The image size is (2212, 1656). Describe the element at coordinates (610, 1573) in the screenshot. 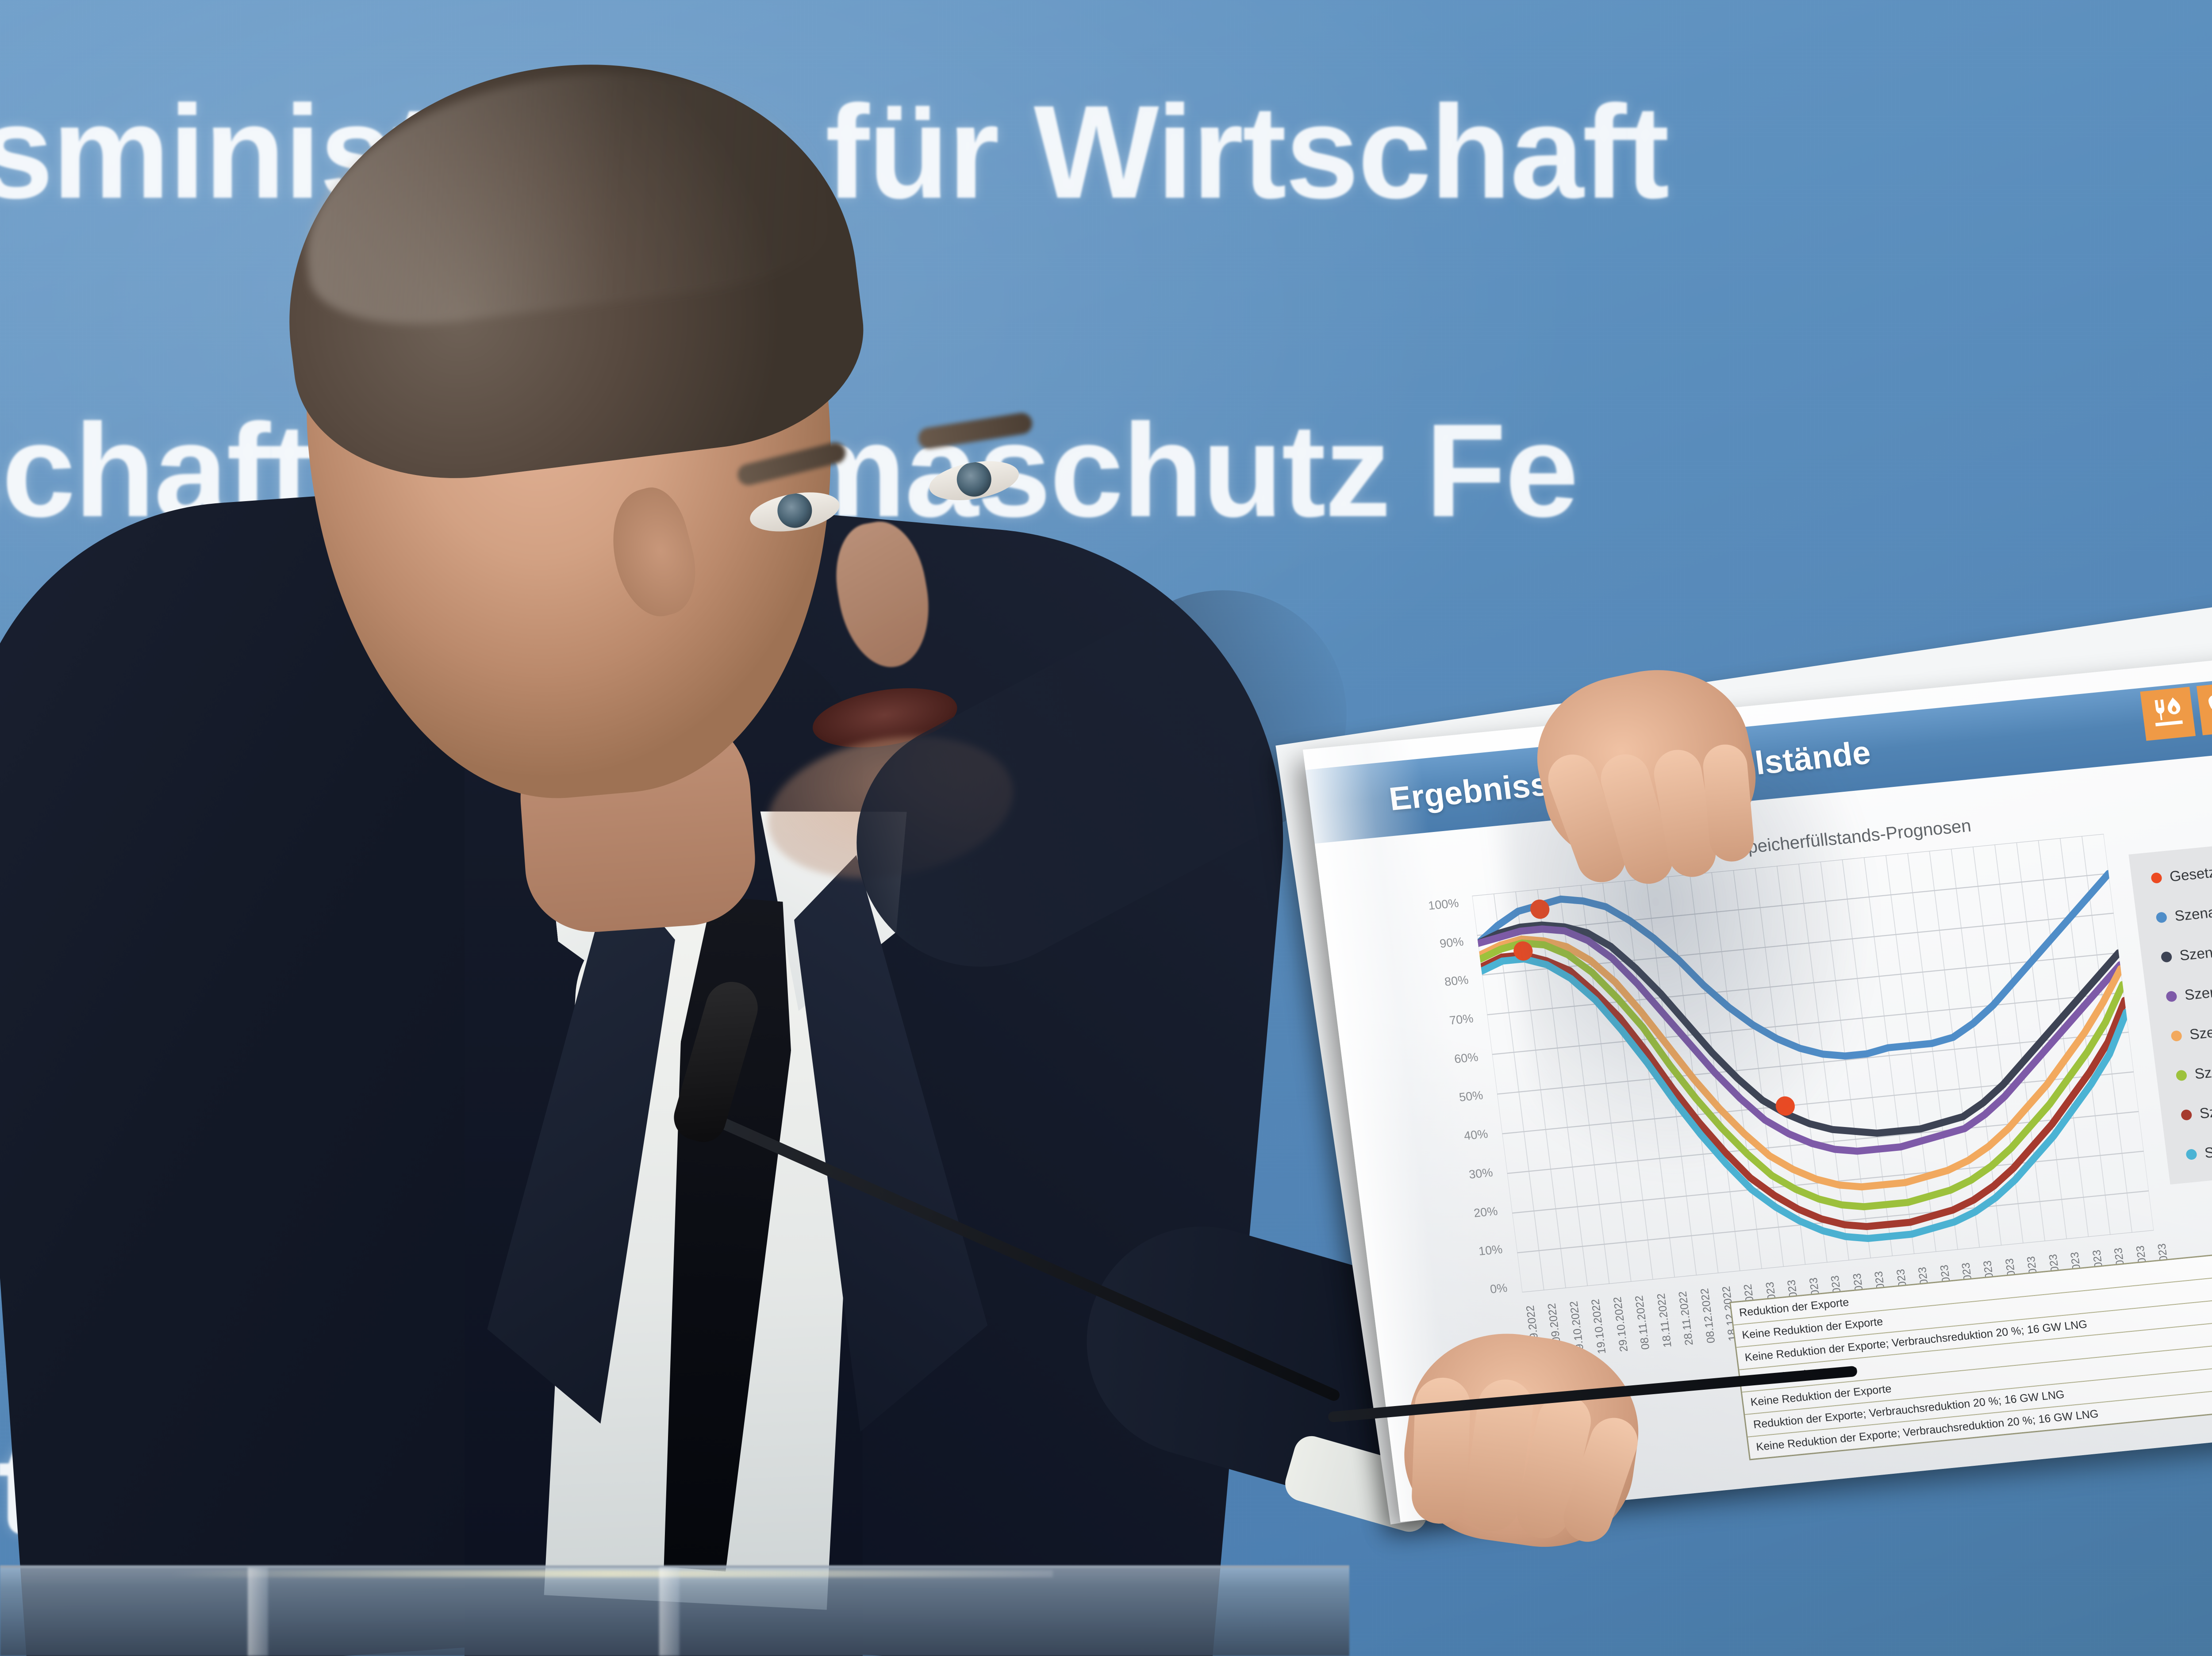

I see `lectern-edge` at that location.